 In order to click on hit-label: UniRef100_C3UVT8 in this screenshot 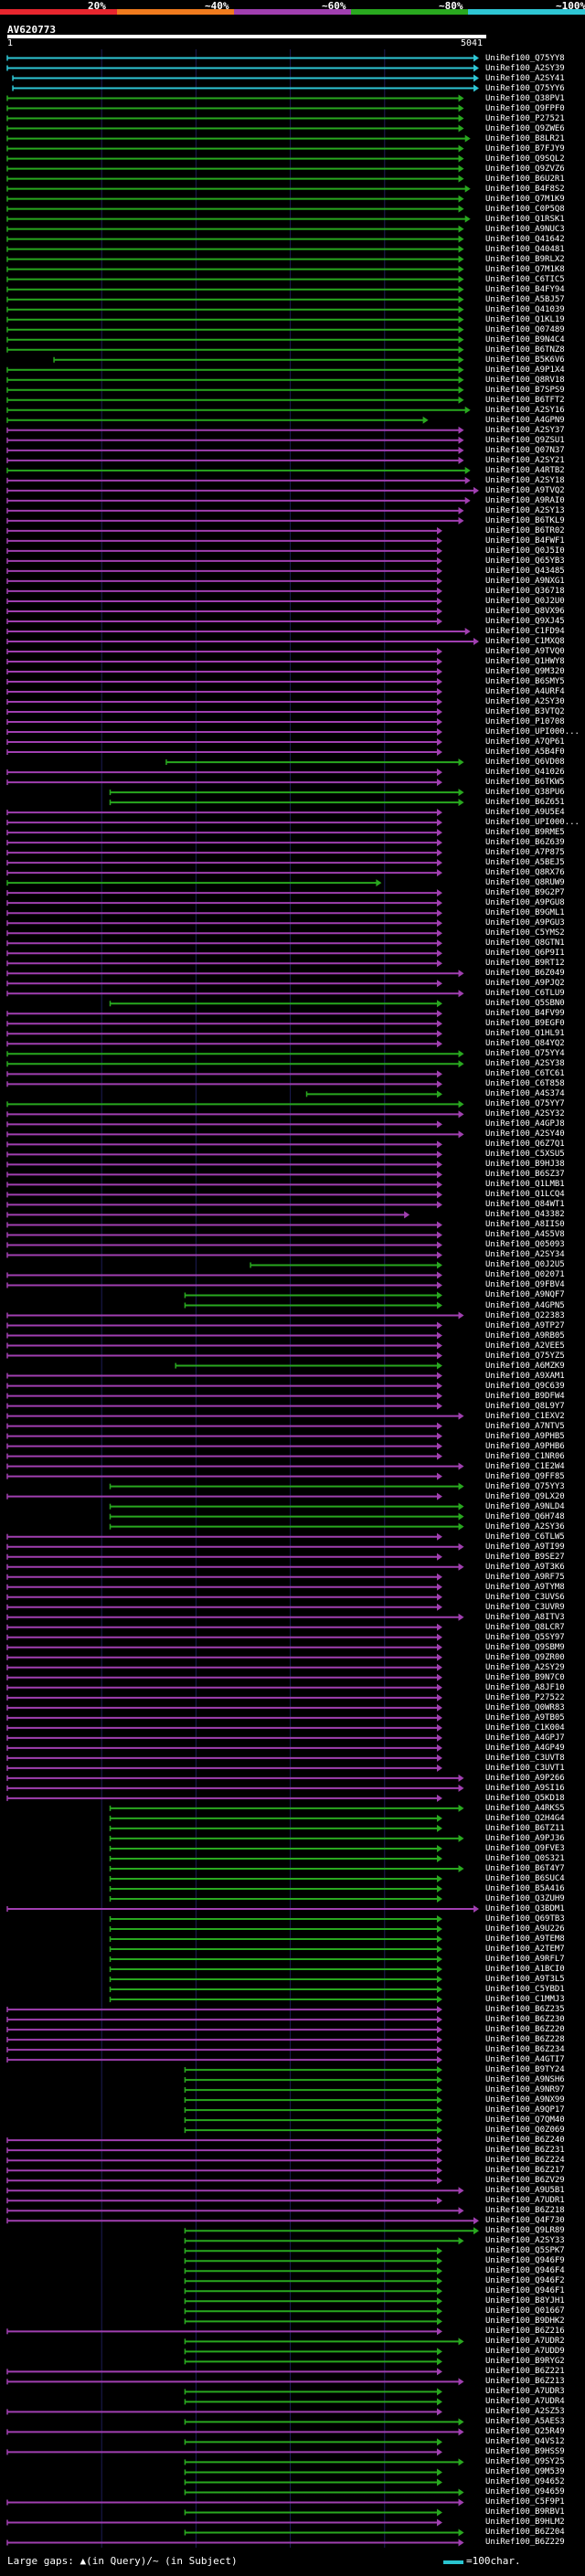, I will do `click(525, 1758)`.